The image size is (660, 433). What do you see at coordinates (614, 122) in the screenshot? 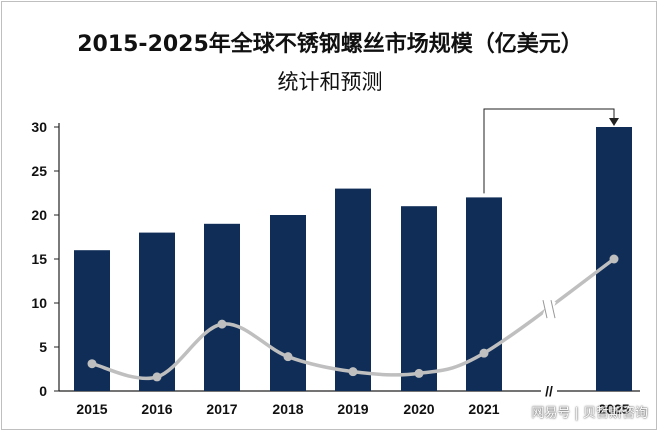
I see `arrow-head` at bounding box center [614, 122].